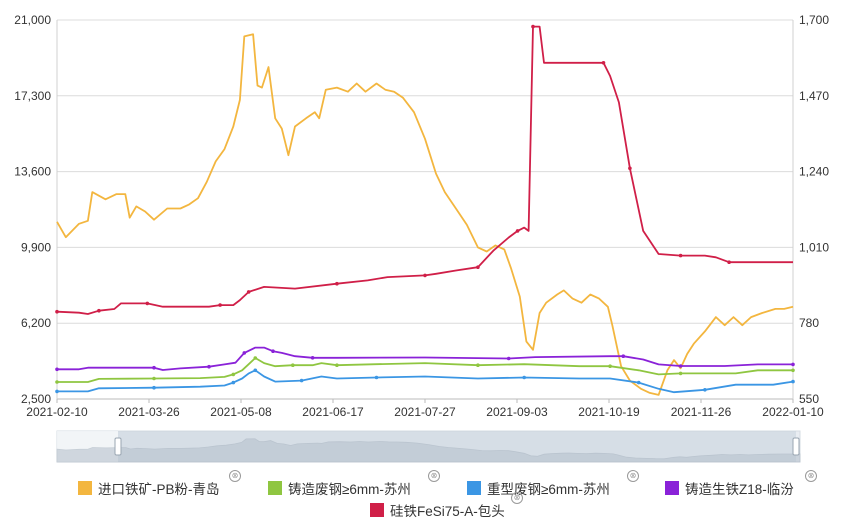  What do you see at coordinates (241, 412) in the screenshot?
I see `x-tick-label: 2021-05-08` at bounding box center [241, 412].